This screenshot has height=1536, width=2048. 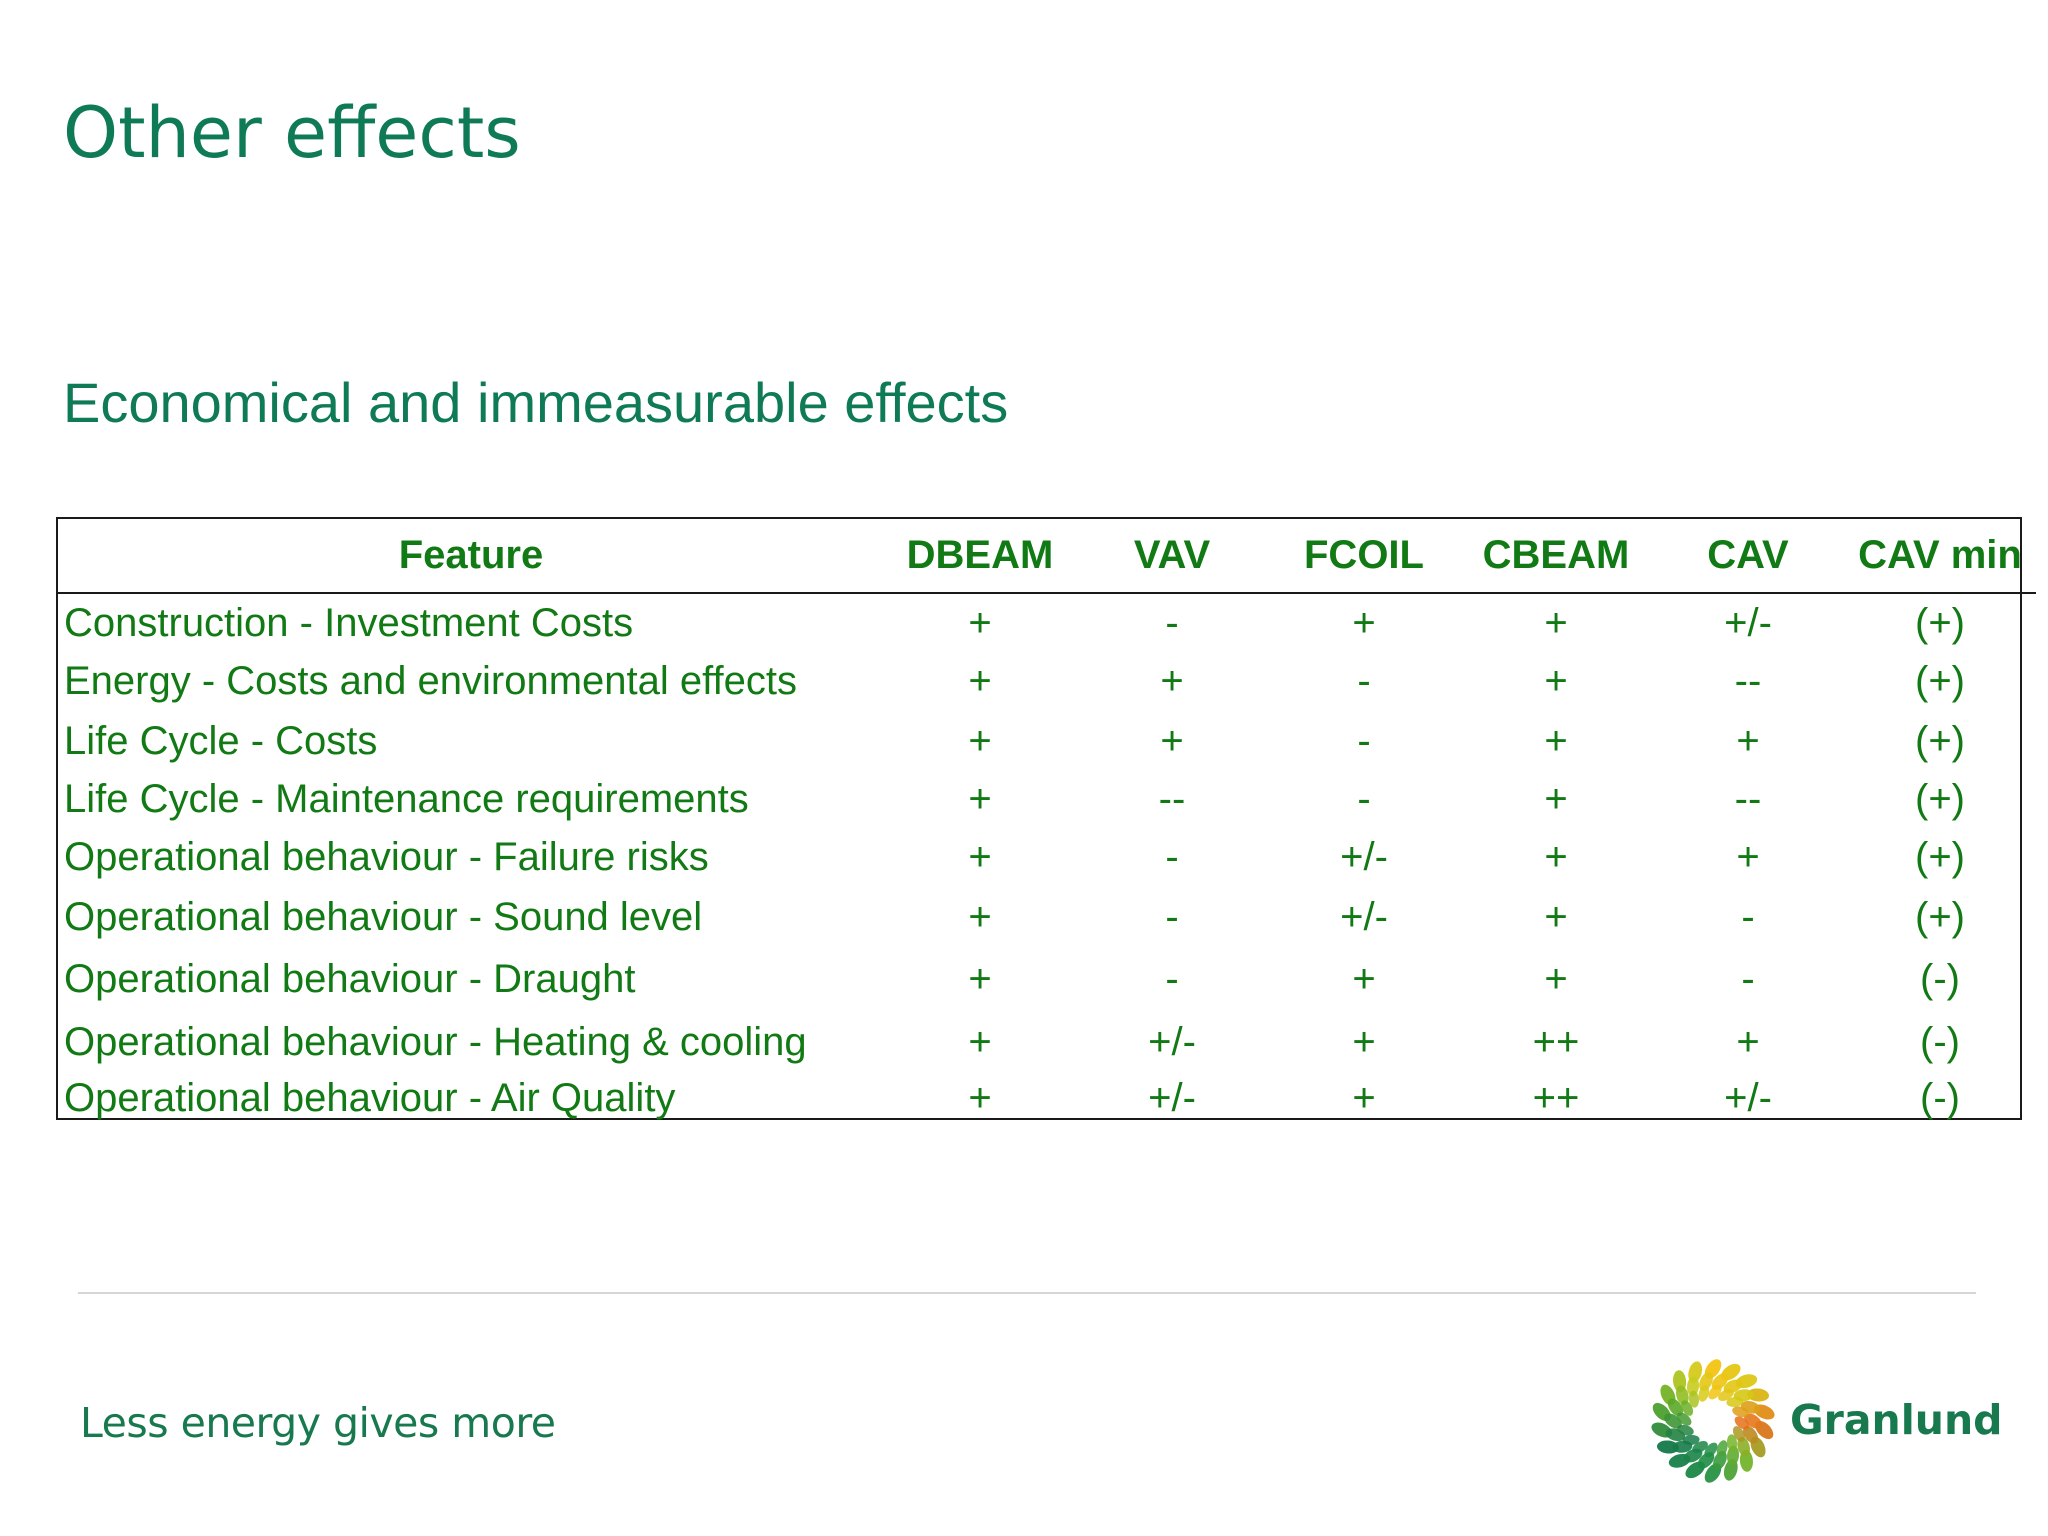 I want to click on header-cbeam: CBEAM, so click(x=1556, y=556).